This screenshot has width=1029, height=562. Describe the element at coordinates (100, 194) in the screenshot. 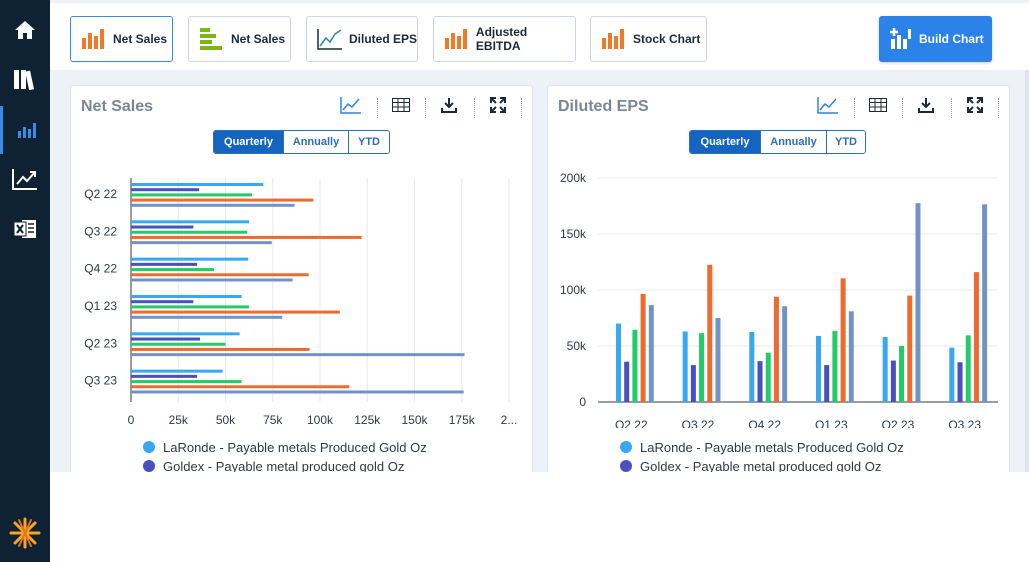

I see `y-tick-label: Q2 22` at that location.